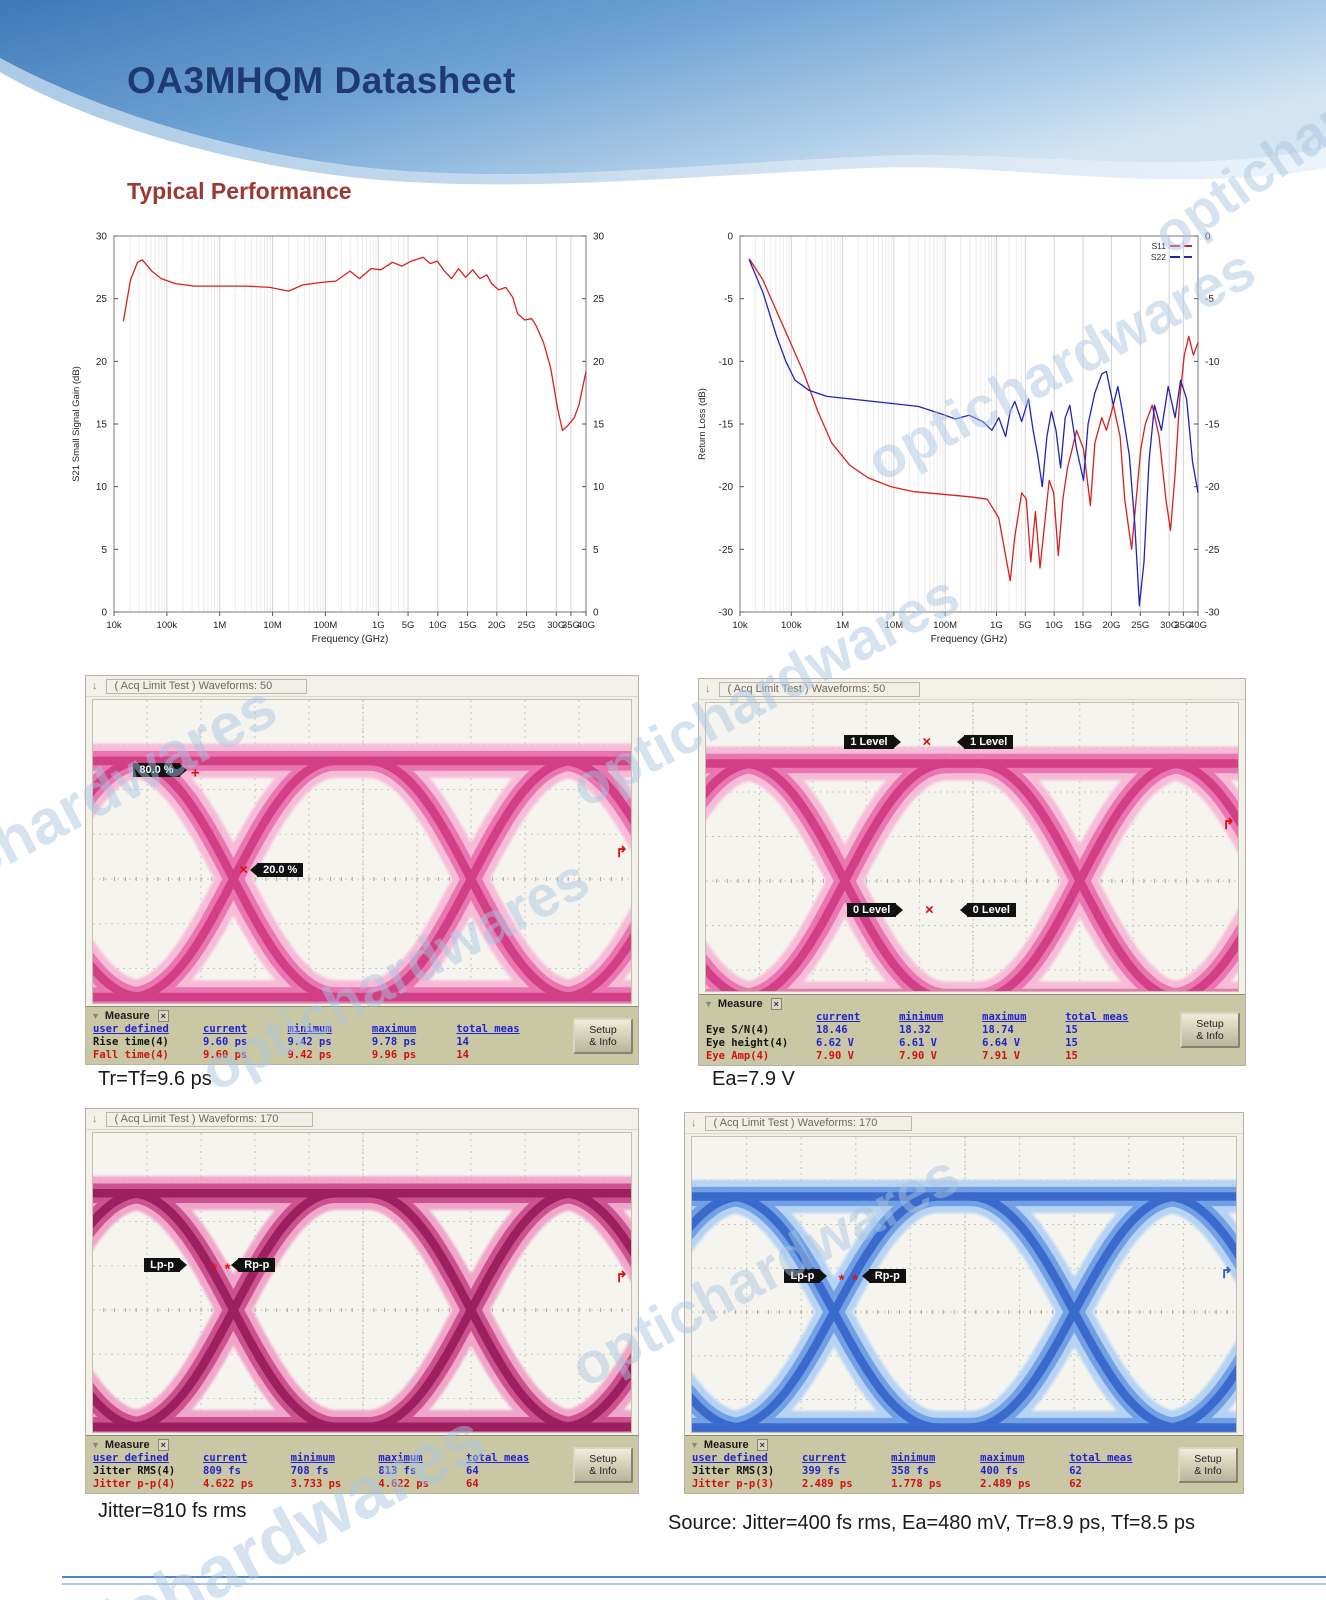  Describe the element at coordinates (195, 773) in the screenshot. I see `cursor-marker-icon: +` at that location.